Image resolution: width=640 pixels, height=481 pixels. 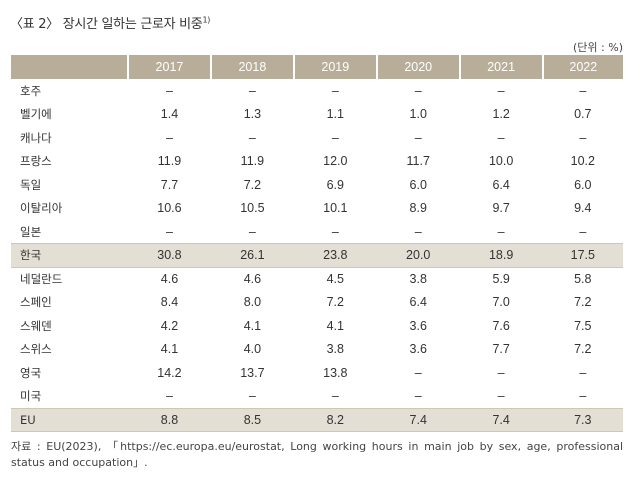 I want to click on value-cell: 10.5, so click(x=252, y=208).